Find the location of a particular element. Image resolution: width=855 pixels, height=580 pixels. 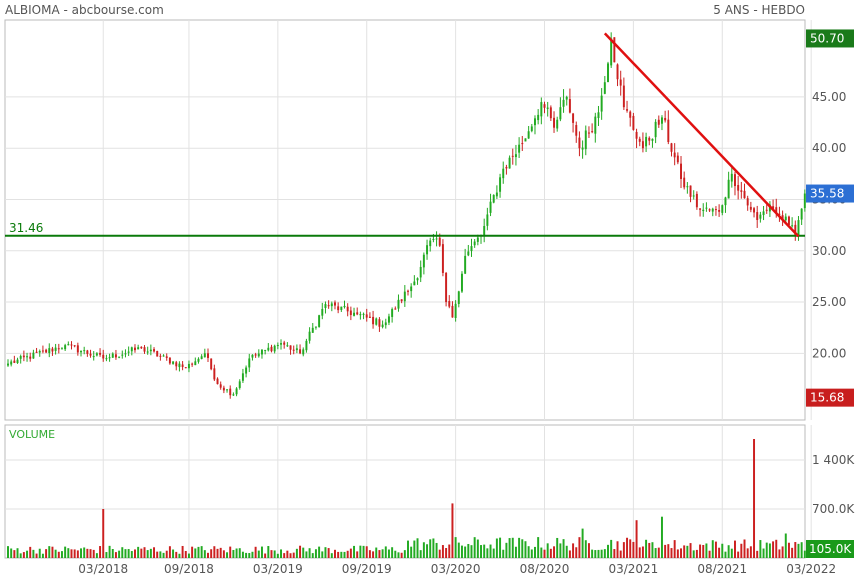

x-tick-label: 03/2022 is located at coordinates (811, 569).